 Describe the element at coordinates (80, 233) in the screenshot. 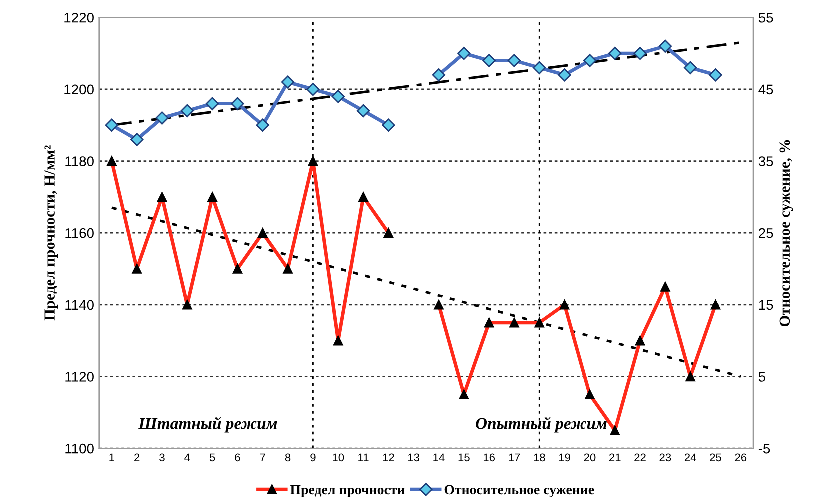

I see `y-tick-label: 1160` at that location.